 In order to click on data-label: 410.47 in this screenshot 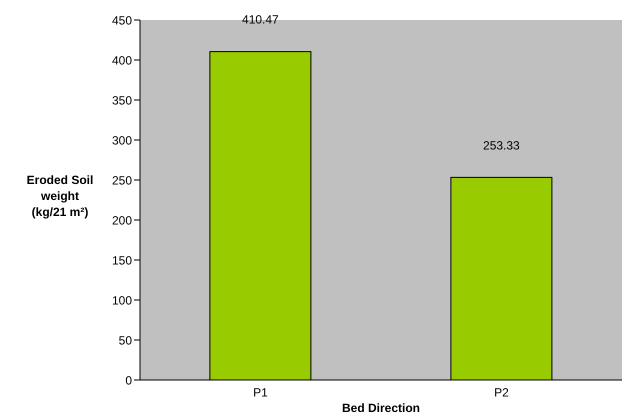, I will do `click(261, 19)`.